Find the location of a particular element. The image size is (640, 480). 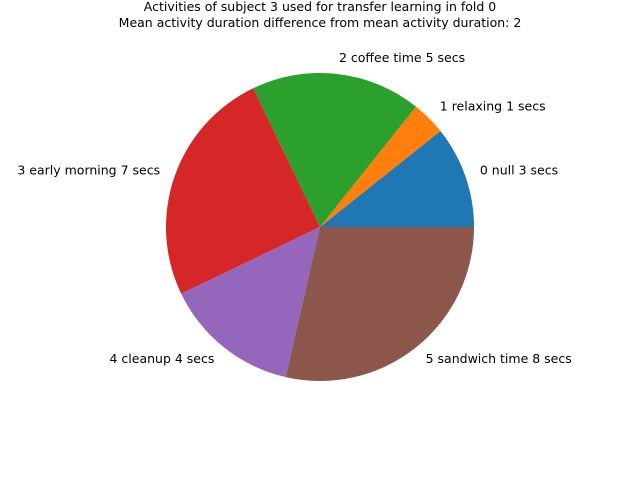

pie-label-3: 3 early morning 7 secs is located at coordinates (88, 170).